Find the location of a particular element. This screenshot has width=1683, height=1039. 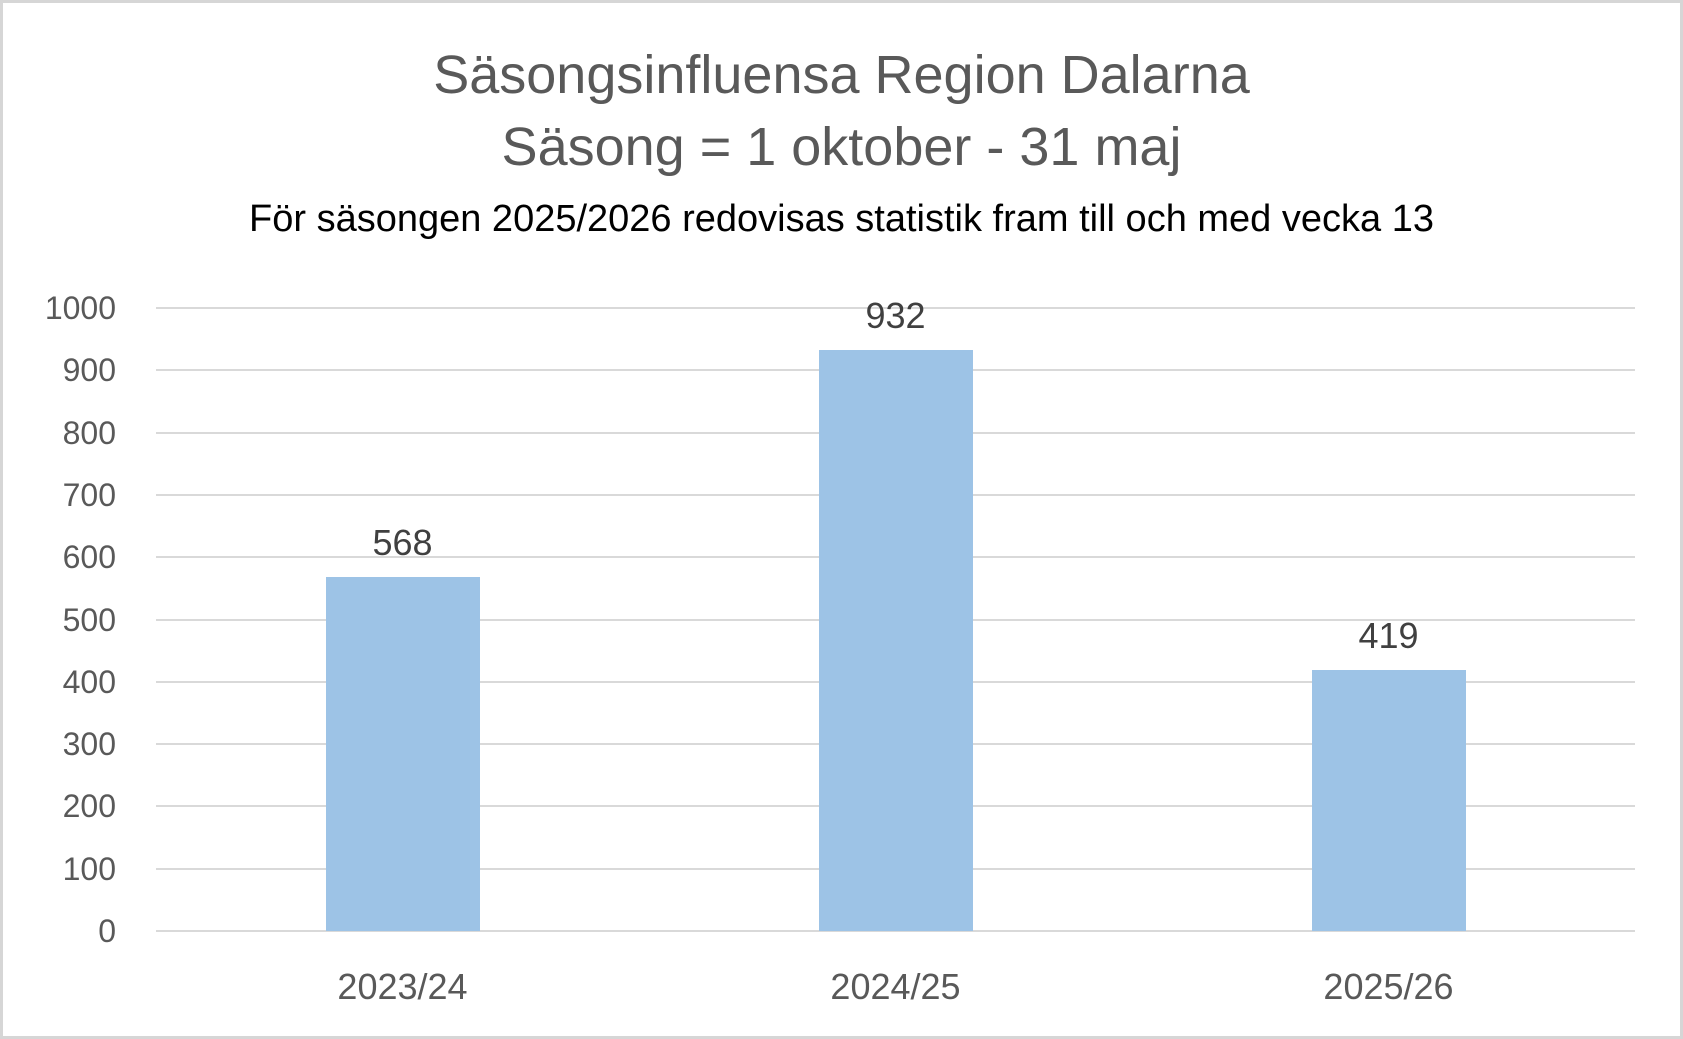

y-axis-tick-label: 1000 is located at coordinates (80, 308).